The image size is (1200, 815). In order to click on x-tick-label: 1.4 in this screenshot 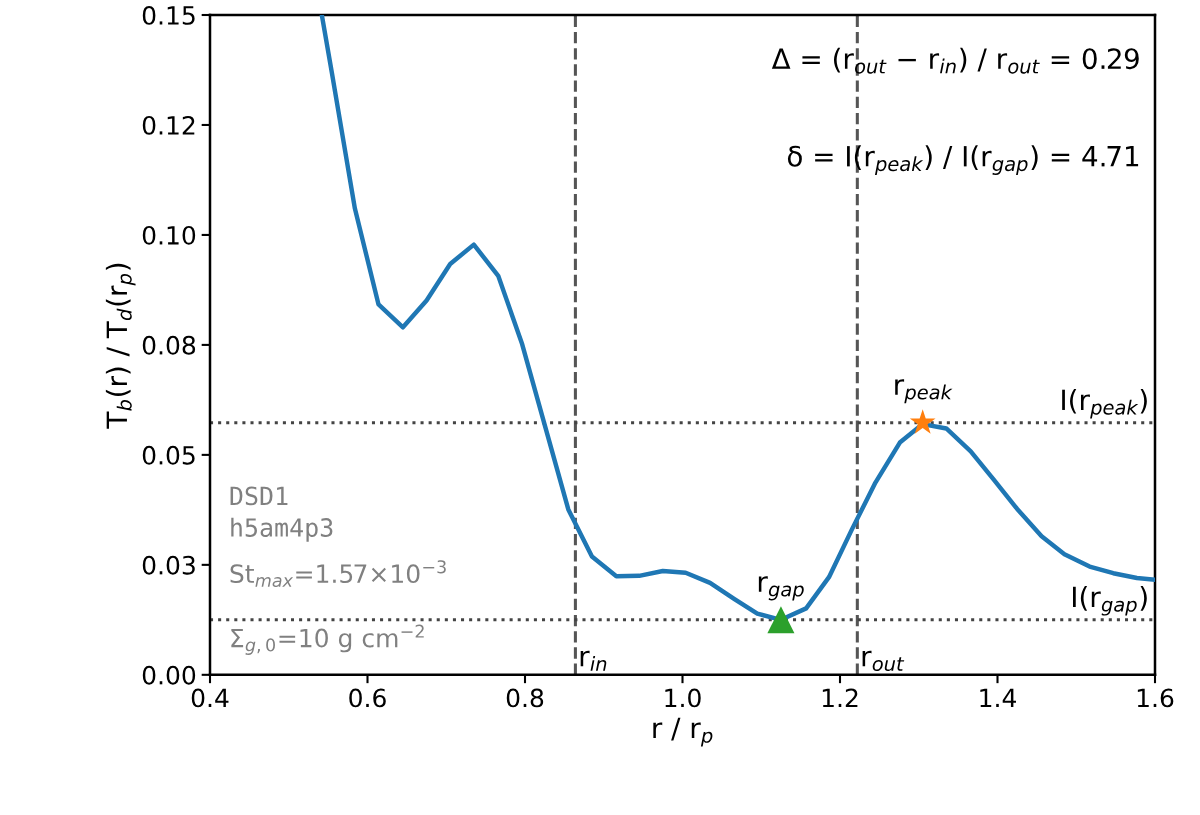, I will do `click(998, 698)`.